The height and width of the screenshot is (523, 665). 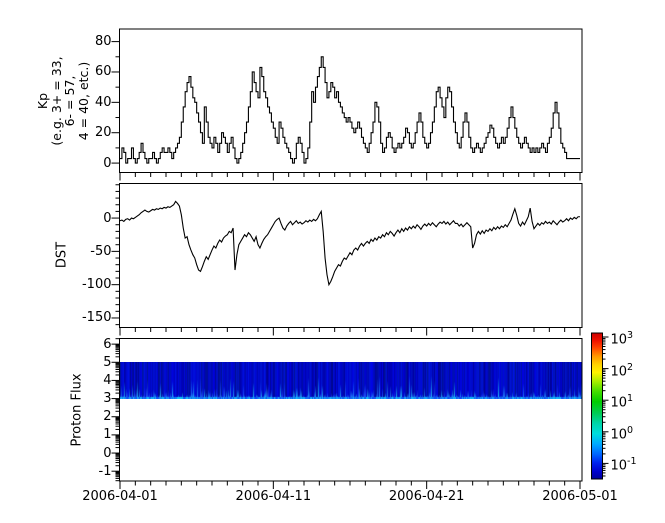 I want to click on kp-step-line, so click(x=350, y=110).